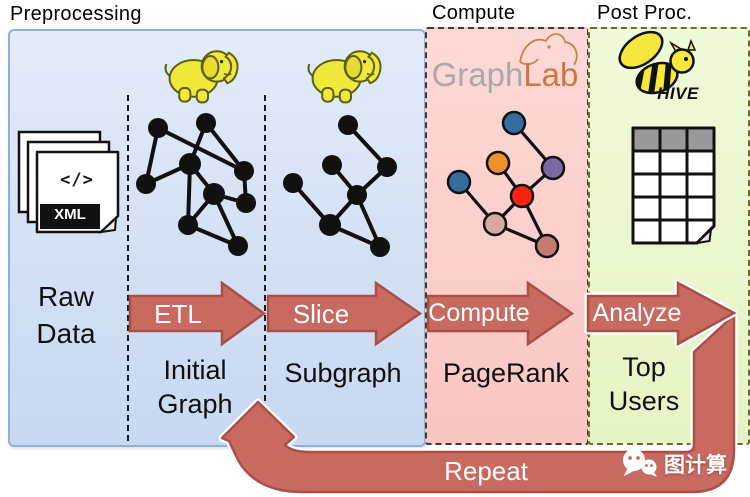  Describe the element at coordinates (637, 313) in the screenshot. I see `analyze-arrow-label: Analyze` at that location.